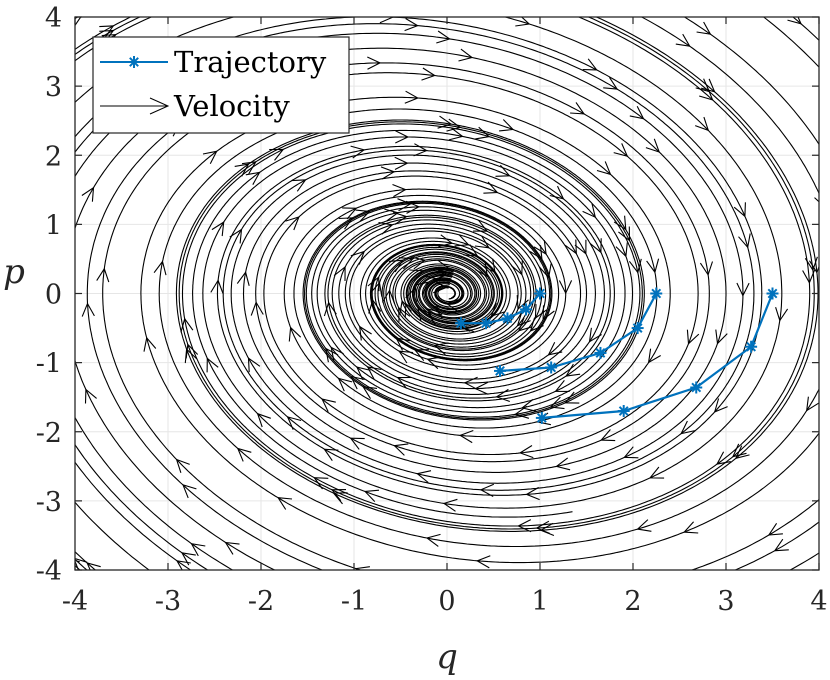  Describe the element at coordinates (447, 657) in the screenshot. I see `x-axis-label: q` at that location.